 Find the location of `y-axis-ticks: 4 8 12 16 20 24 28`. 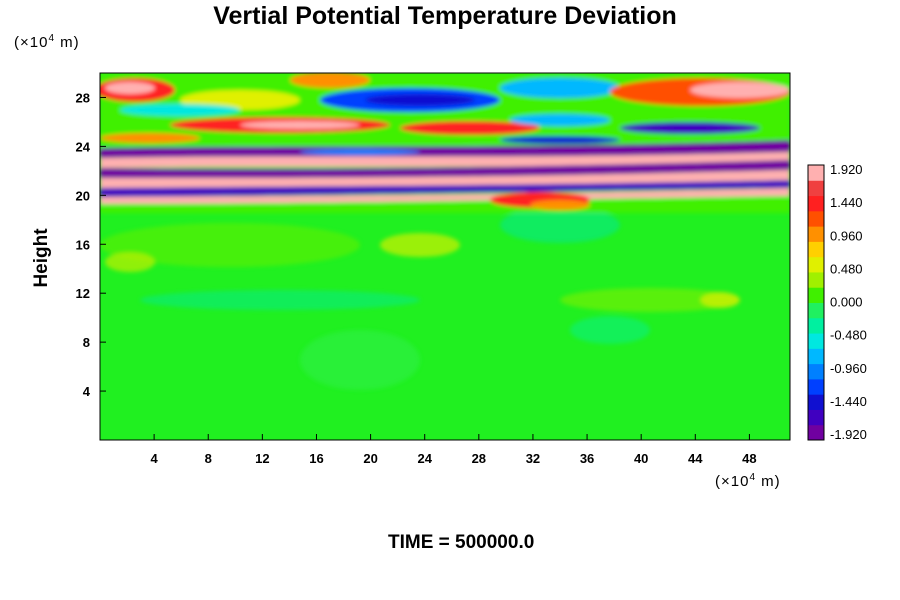

y-axis-ticks: 4 8 12 16 20 24 28 is located at coordinates (91, 244).